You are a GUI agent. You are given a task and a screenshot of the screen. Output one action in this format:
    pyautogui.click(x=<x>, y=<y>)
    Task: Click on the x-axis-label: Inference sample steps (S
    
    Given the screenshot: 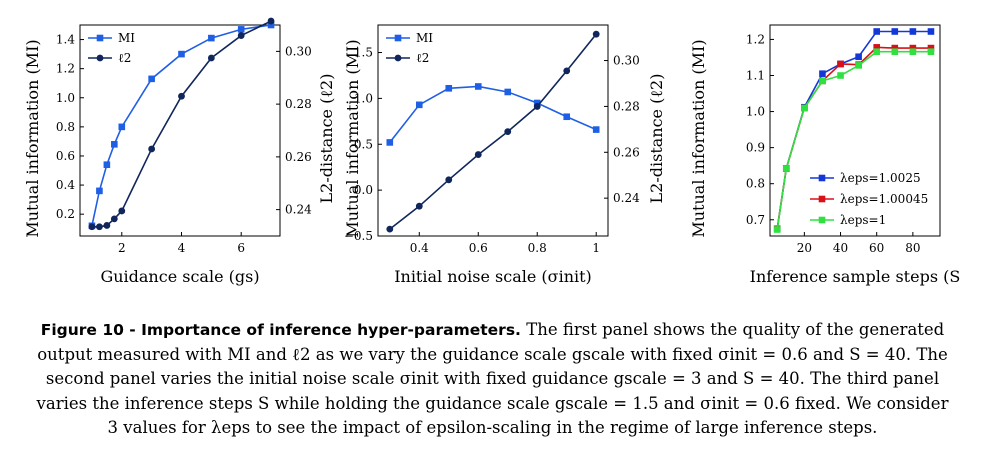 What is the action you would take?
    pyautogui.click(x=855, y=276)
    